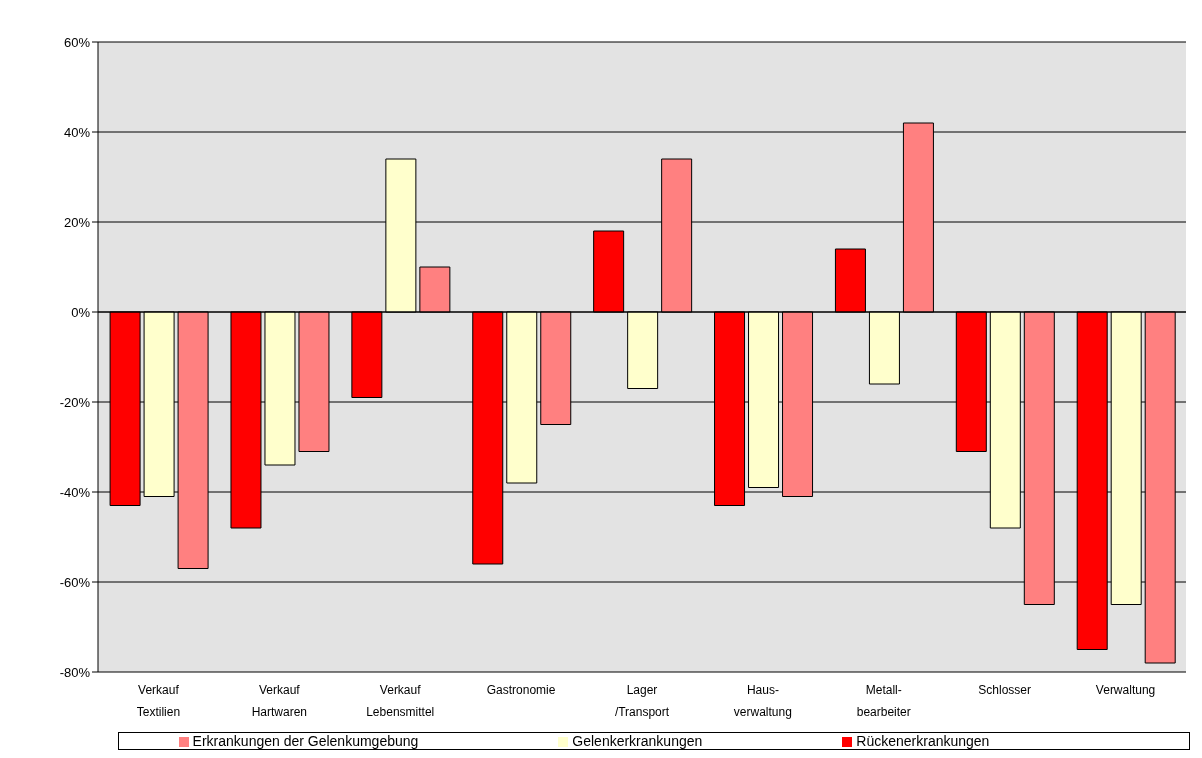 Image resolution: width=1202 pixels, height=758 pixels. I want to click on legend-label: Gelenkerkrankungen, so click(637, 741).